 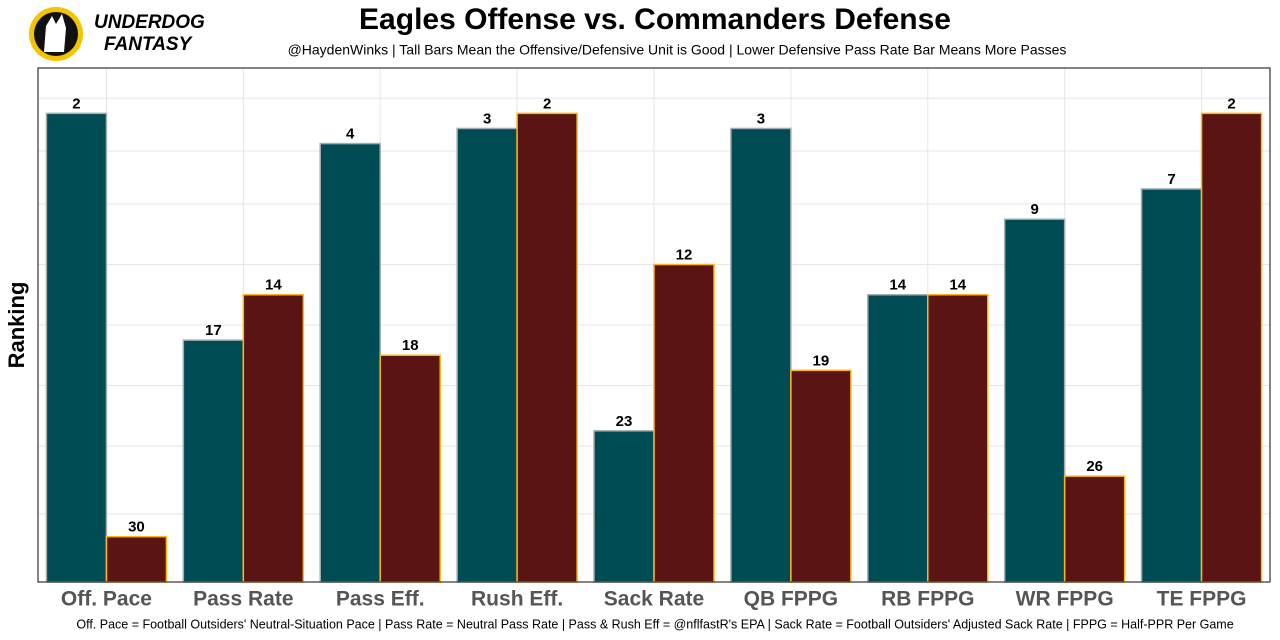 What do you see at coordinates (55, 33) in the screenshot?
I see `logo-dog` at bounding box center [55, 33].